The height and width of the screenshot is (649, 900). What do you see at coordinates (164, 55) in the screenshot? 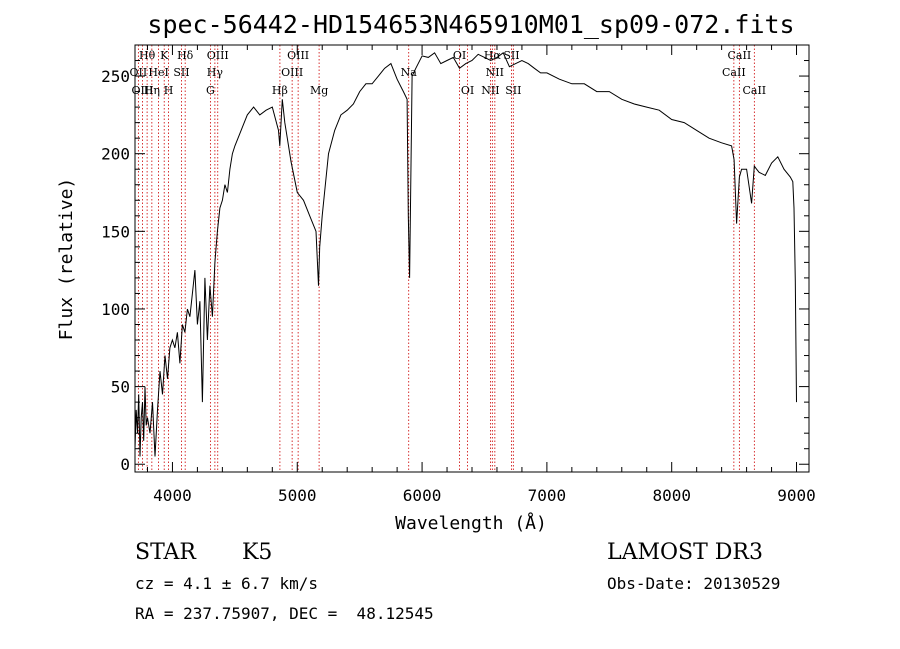
I see `line-label: K` at bounding box center [164, 55].